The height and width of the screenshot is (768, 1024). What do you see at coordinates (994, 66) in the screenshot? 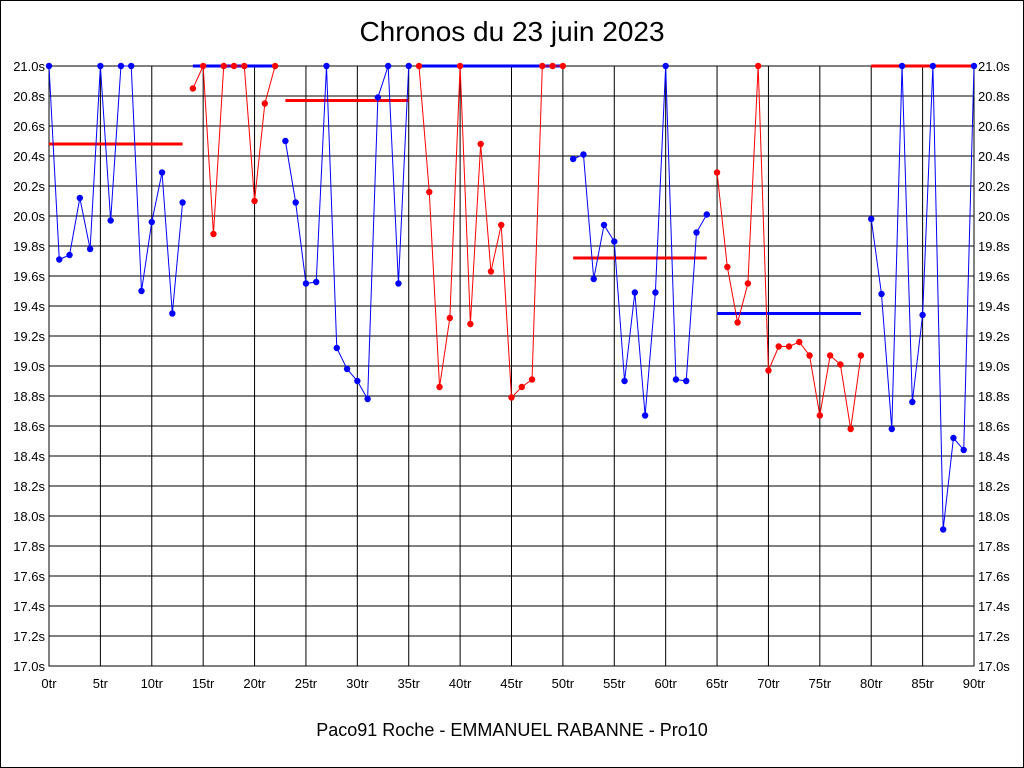
I see `y-tick-label-right: 21.0s` at bounding box center [994, 66].